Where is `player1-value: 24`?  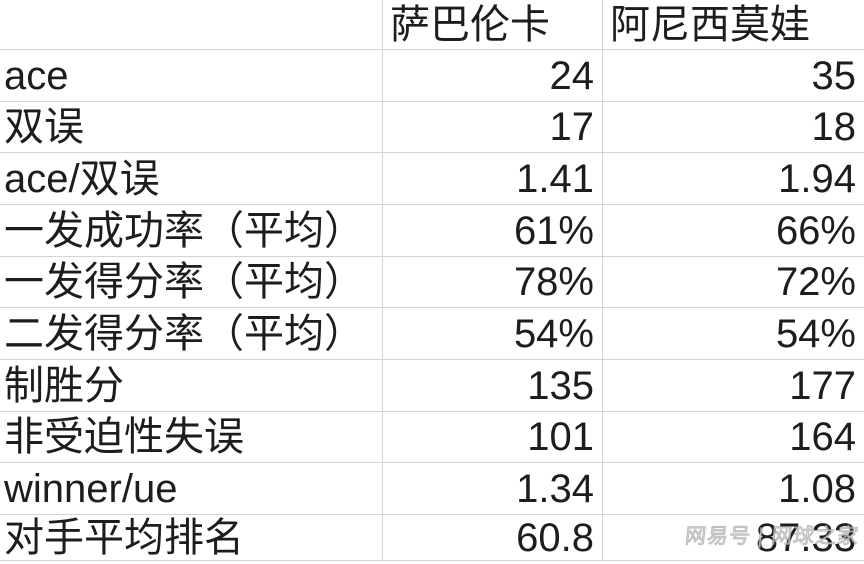
player1-value: 24 is located at coordinates (493, 75).